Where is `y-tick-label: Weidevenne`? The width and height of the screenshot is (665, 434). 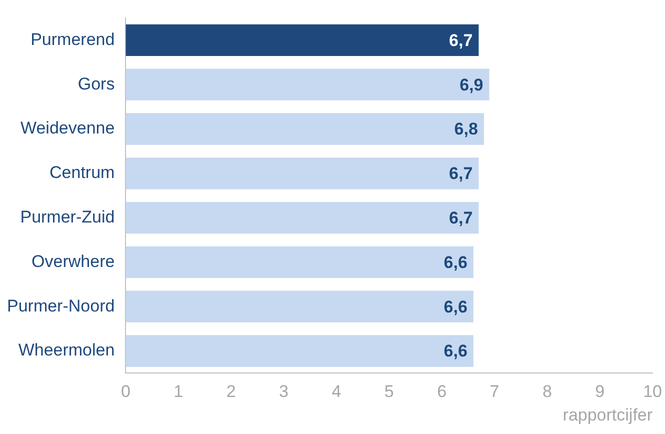
y-tick-label: Weidevenne is located at coordinates (67, 128).